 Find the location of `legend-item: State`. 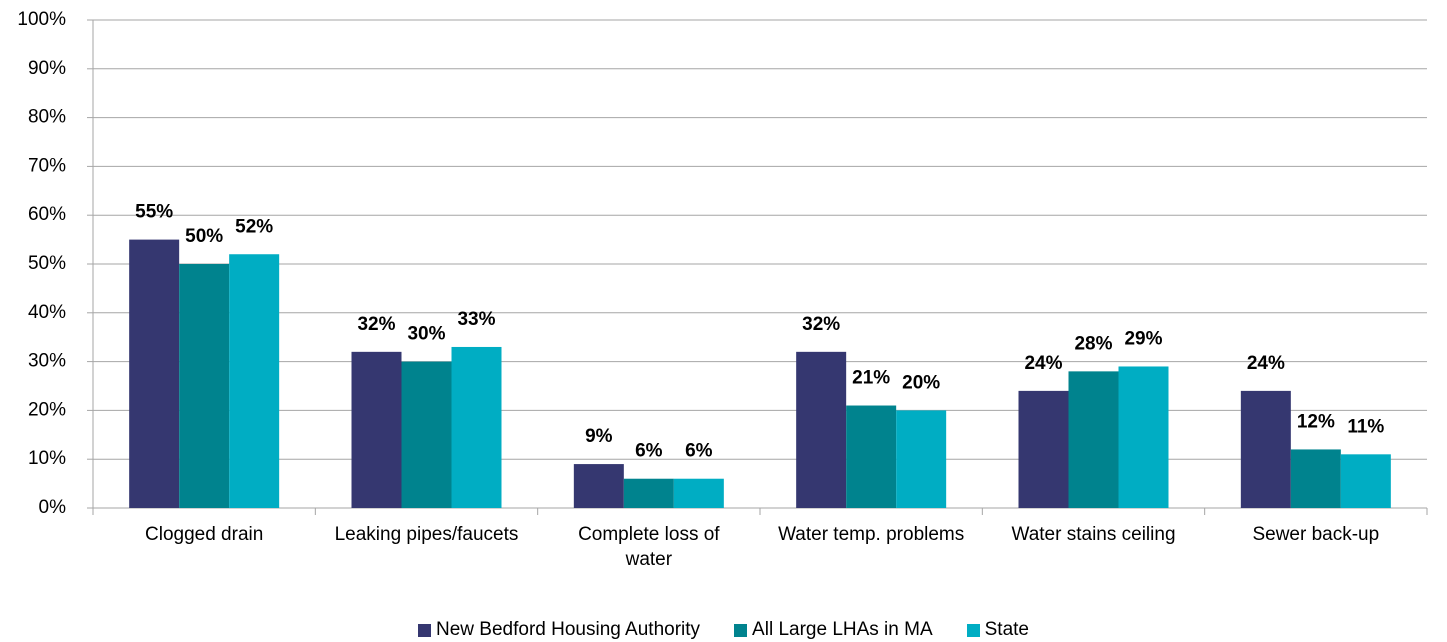

legend-item: State is located at coordinates (997, 630).